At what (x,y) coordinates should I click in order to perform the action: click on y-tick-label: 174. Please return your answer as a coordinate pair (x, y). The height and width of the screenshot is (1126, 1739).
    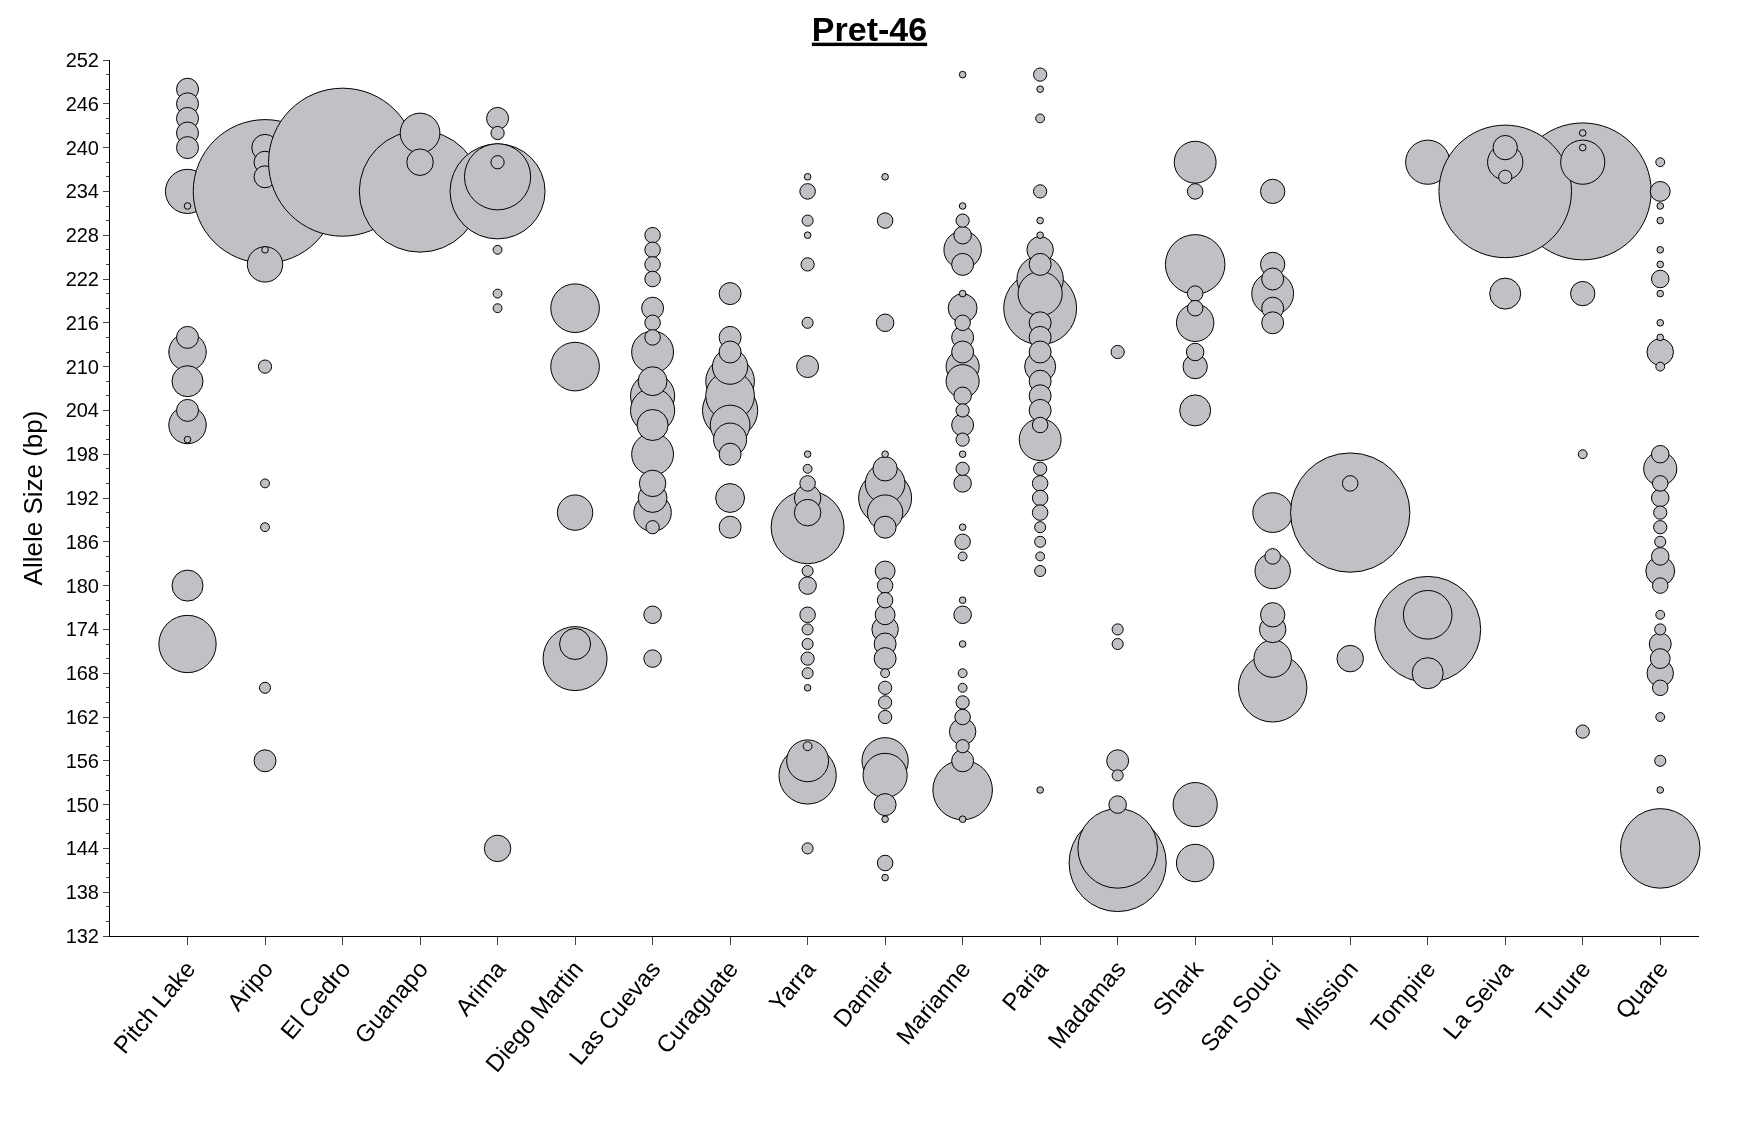
    Looking at the image, I should click on (82, 629).